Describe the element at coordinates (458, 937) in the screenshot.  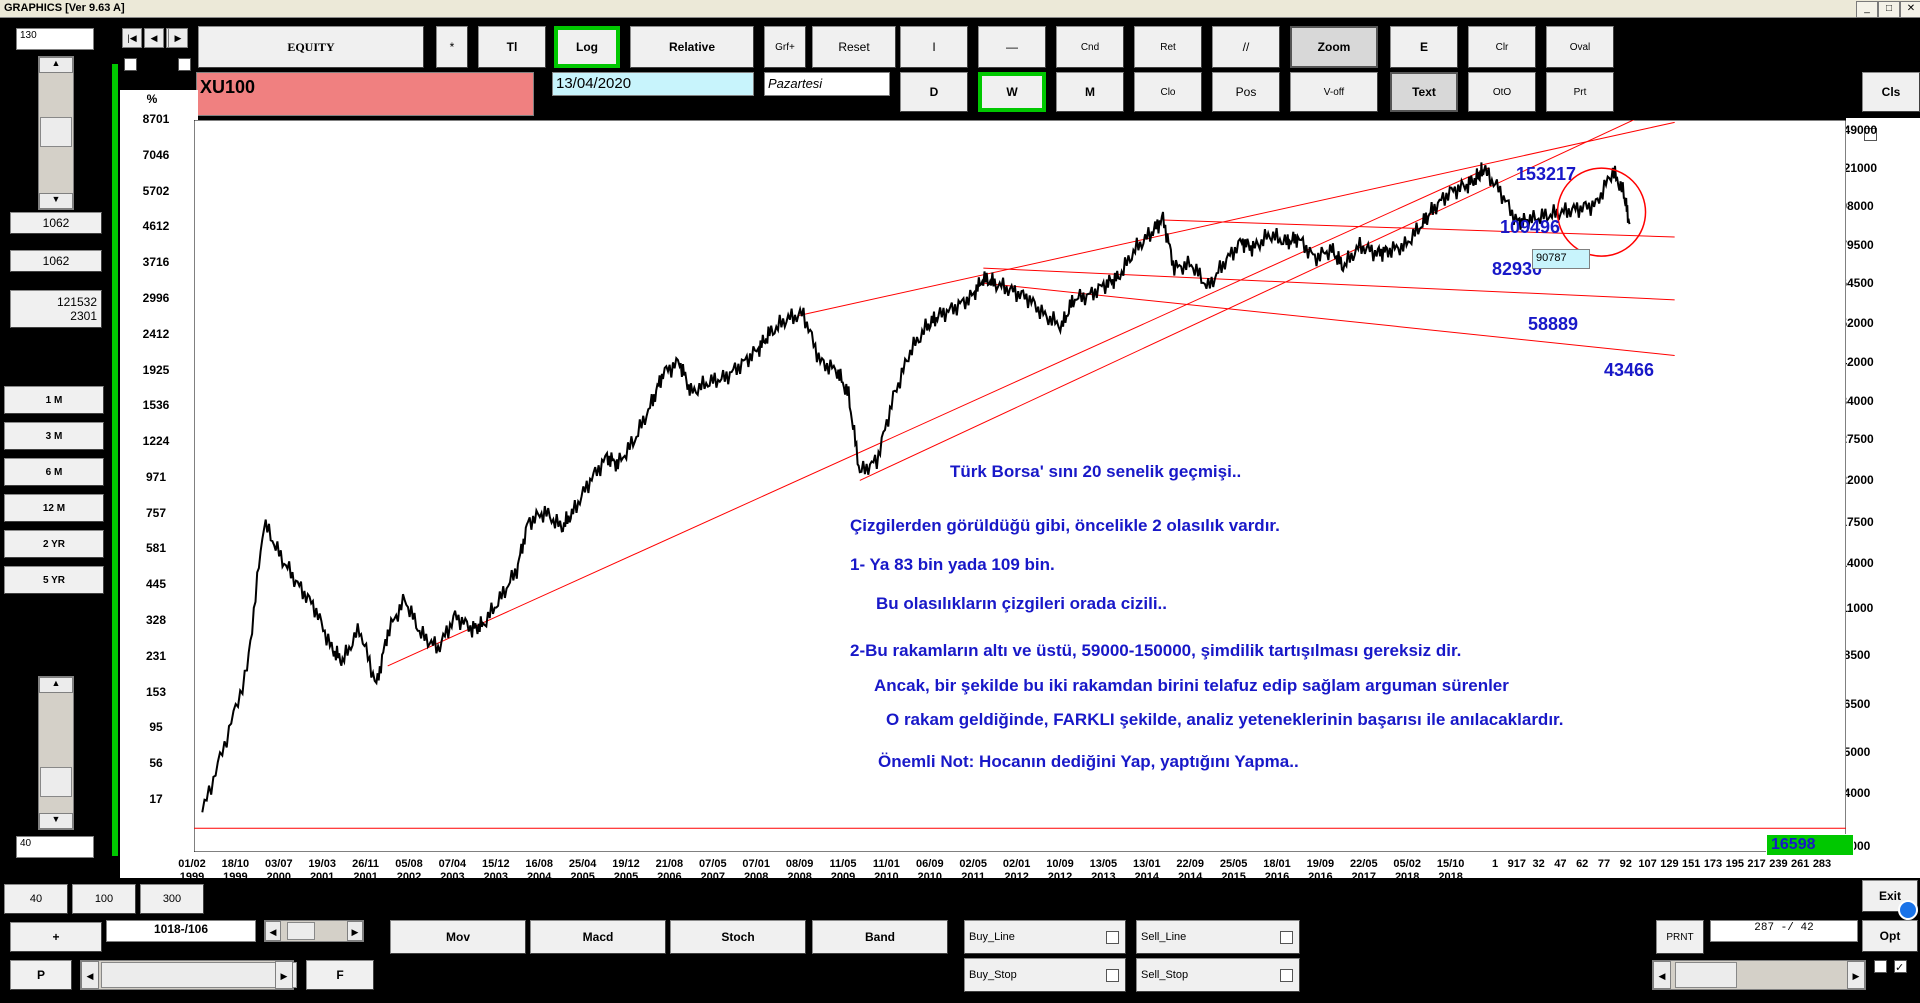
I see `moving-average-button: Mov` at that location.